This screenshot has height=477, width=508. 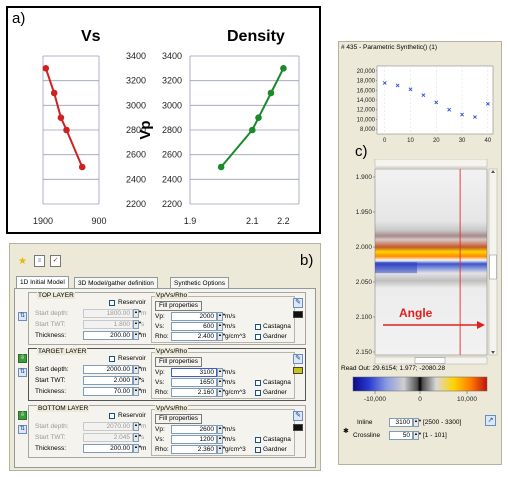 What do you see at coordinates (22, 261) in the screenshot?
I see `star-icon: ★` at bounding box center [22, 261].